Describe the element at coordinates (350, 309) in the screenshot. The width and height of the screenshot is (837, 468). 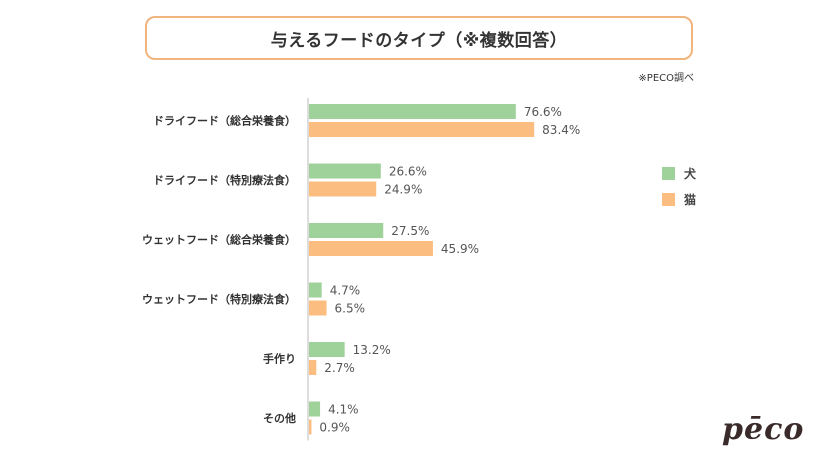
I see `value-label: 6.5%` at that location.